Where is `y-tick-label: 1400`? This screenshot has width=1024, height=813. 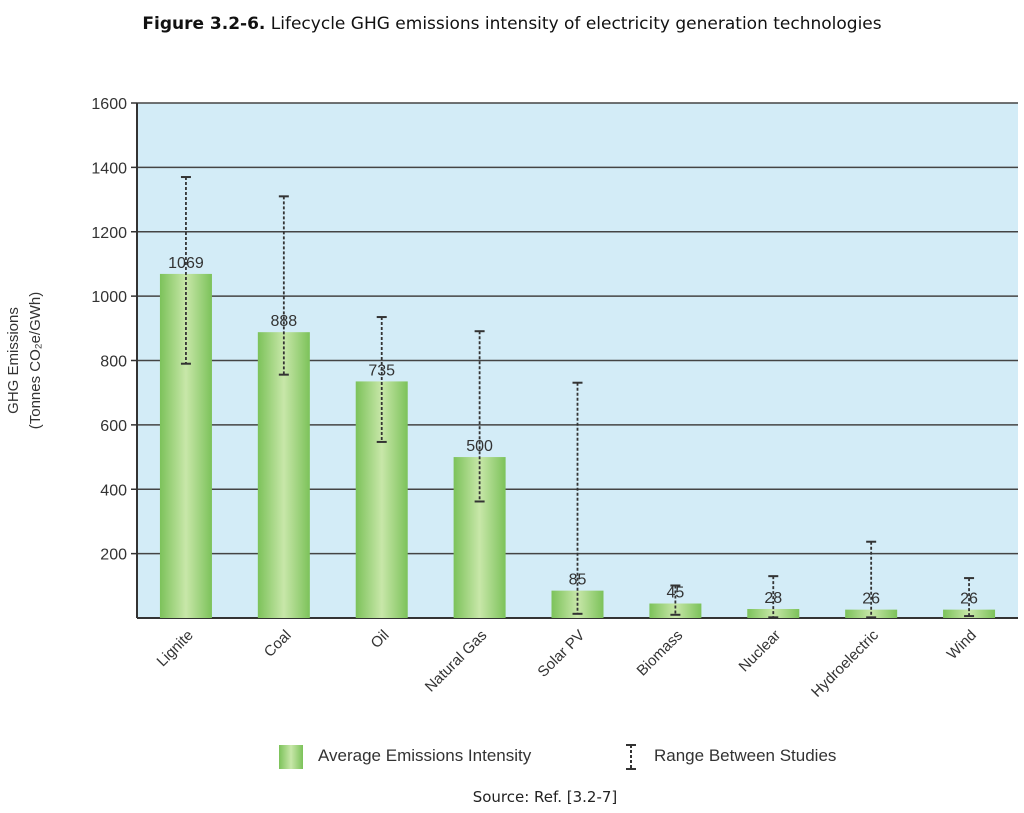 y-tick-label: 1400 is located at coordinates (109, 168).